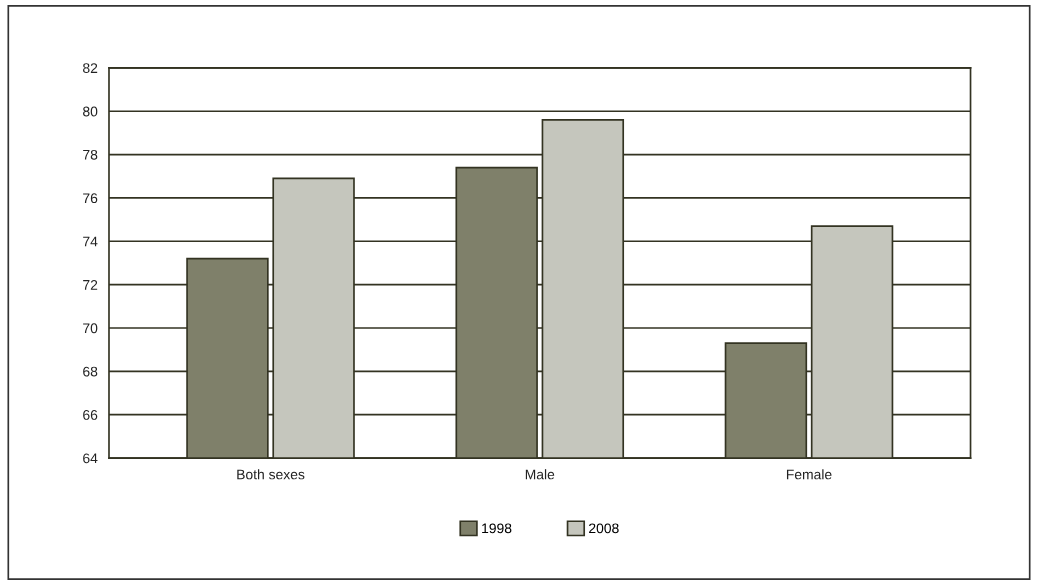 The width and height of the screenshot is (1038, 585). I want to click on y-tick-label: 66, so click(90, 415).